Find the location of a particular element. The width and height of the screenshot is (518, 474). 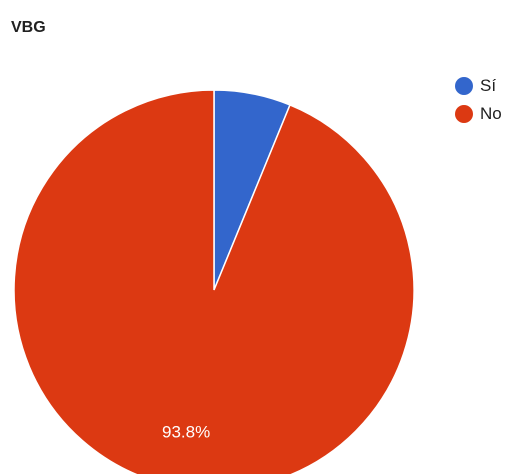

pie-data-label-1: 93.8% is located at coordinates (186, 431).